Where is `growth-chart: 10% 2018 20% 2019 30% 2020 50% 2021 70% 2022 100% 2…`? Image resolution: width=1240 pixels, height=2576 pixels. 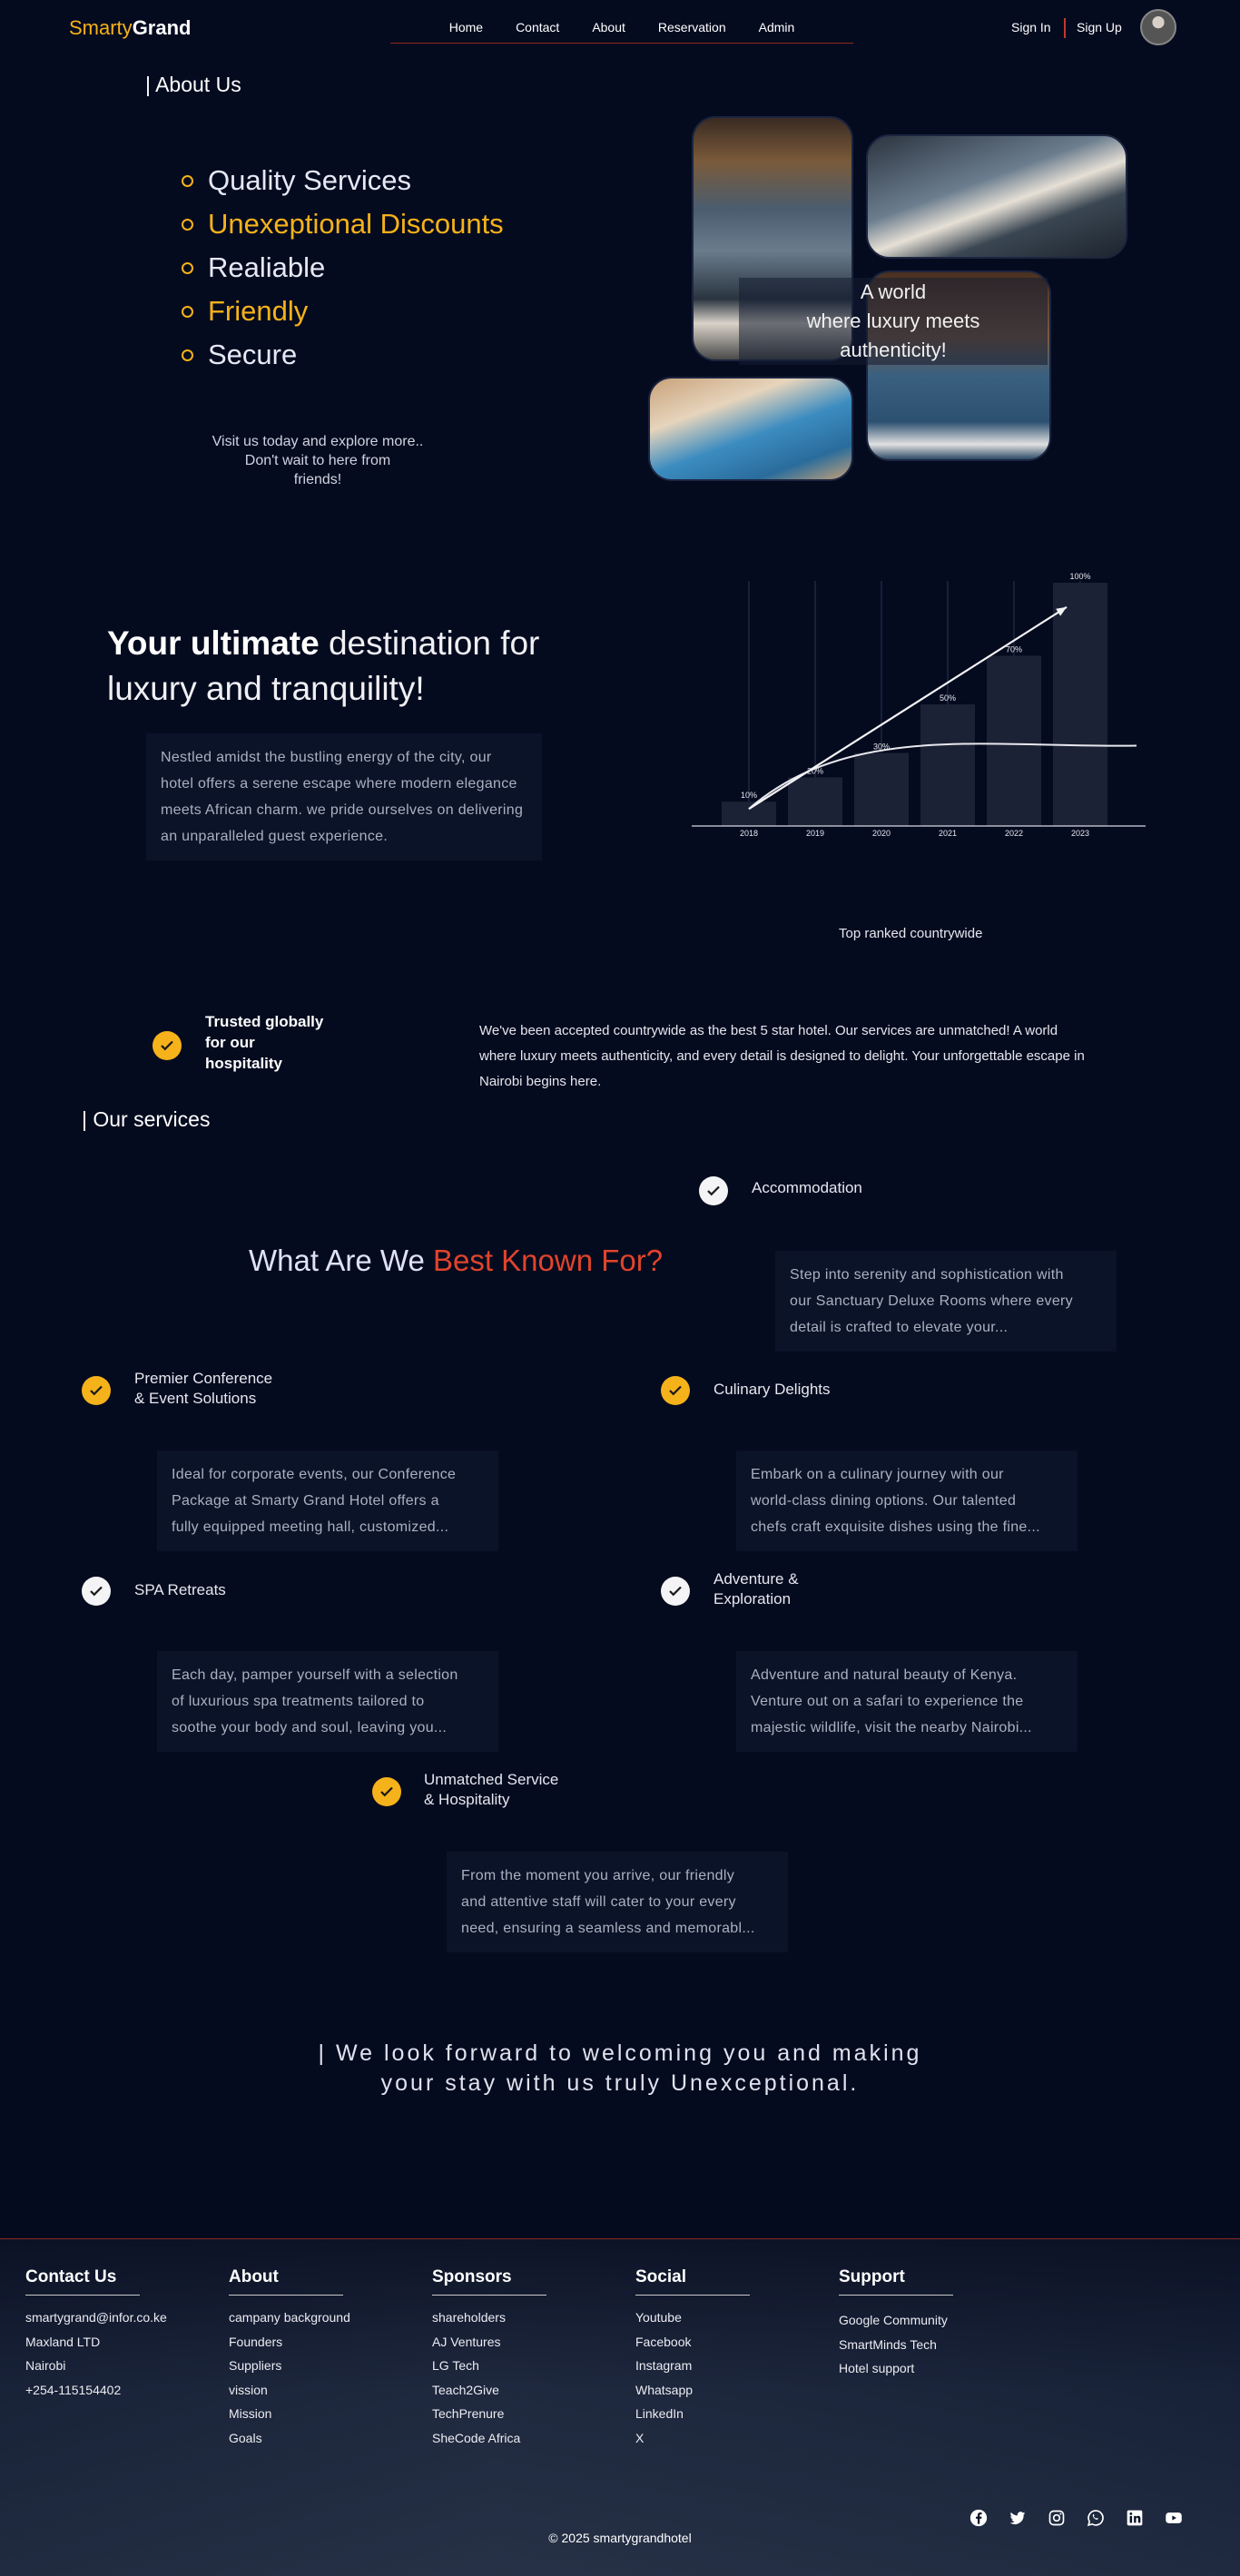 growth-chart: 10% 2018 20% 2019 30% 2020 50% 2021 70% 2022 100% 2… is located at coordinates (919, 705).